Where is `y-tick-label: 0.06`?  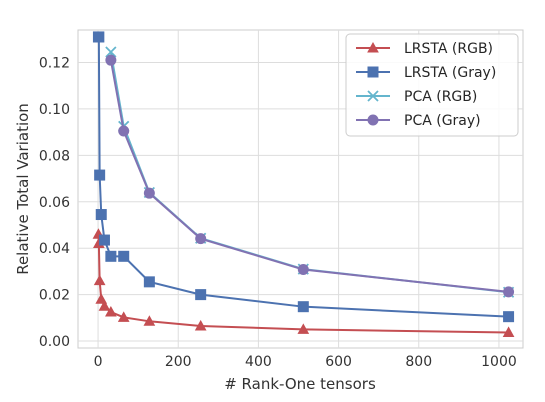 y-tick-label: 0.06 is located at coordinates (54, 203).